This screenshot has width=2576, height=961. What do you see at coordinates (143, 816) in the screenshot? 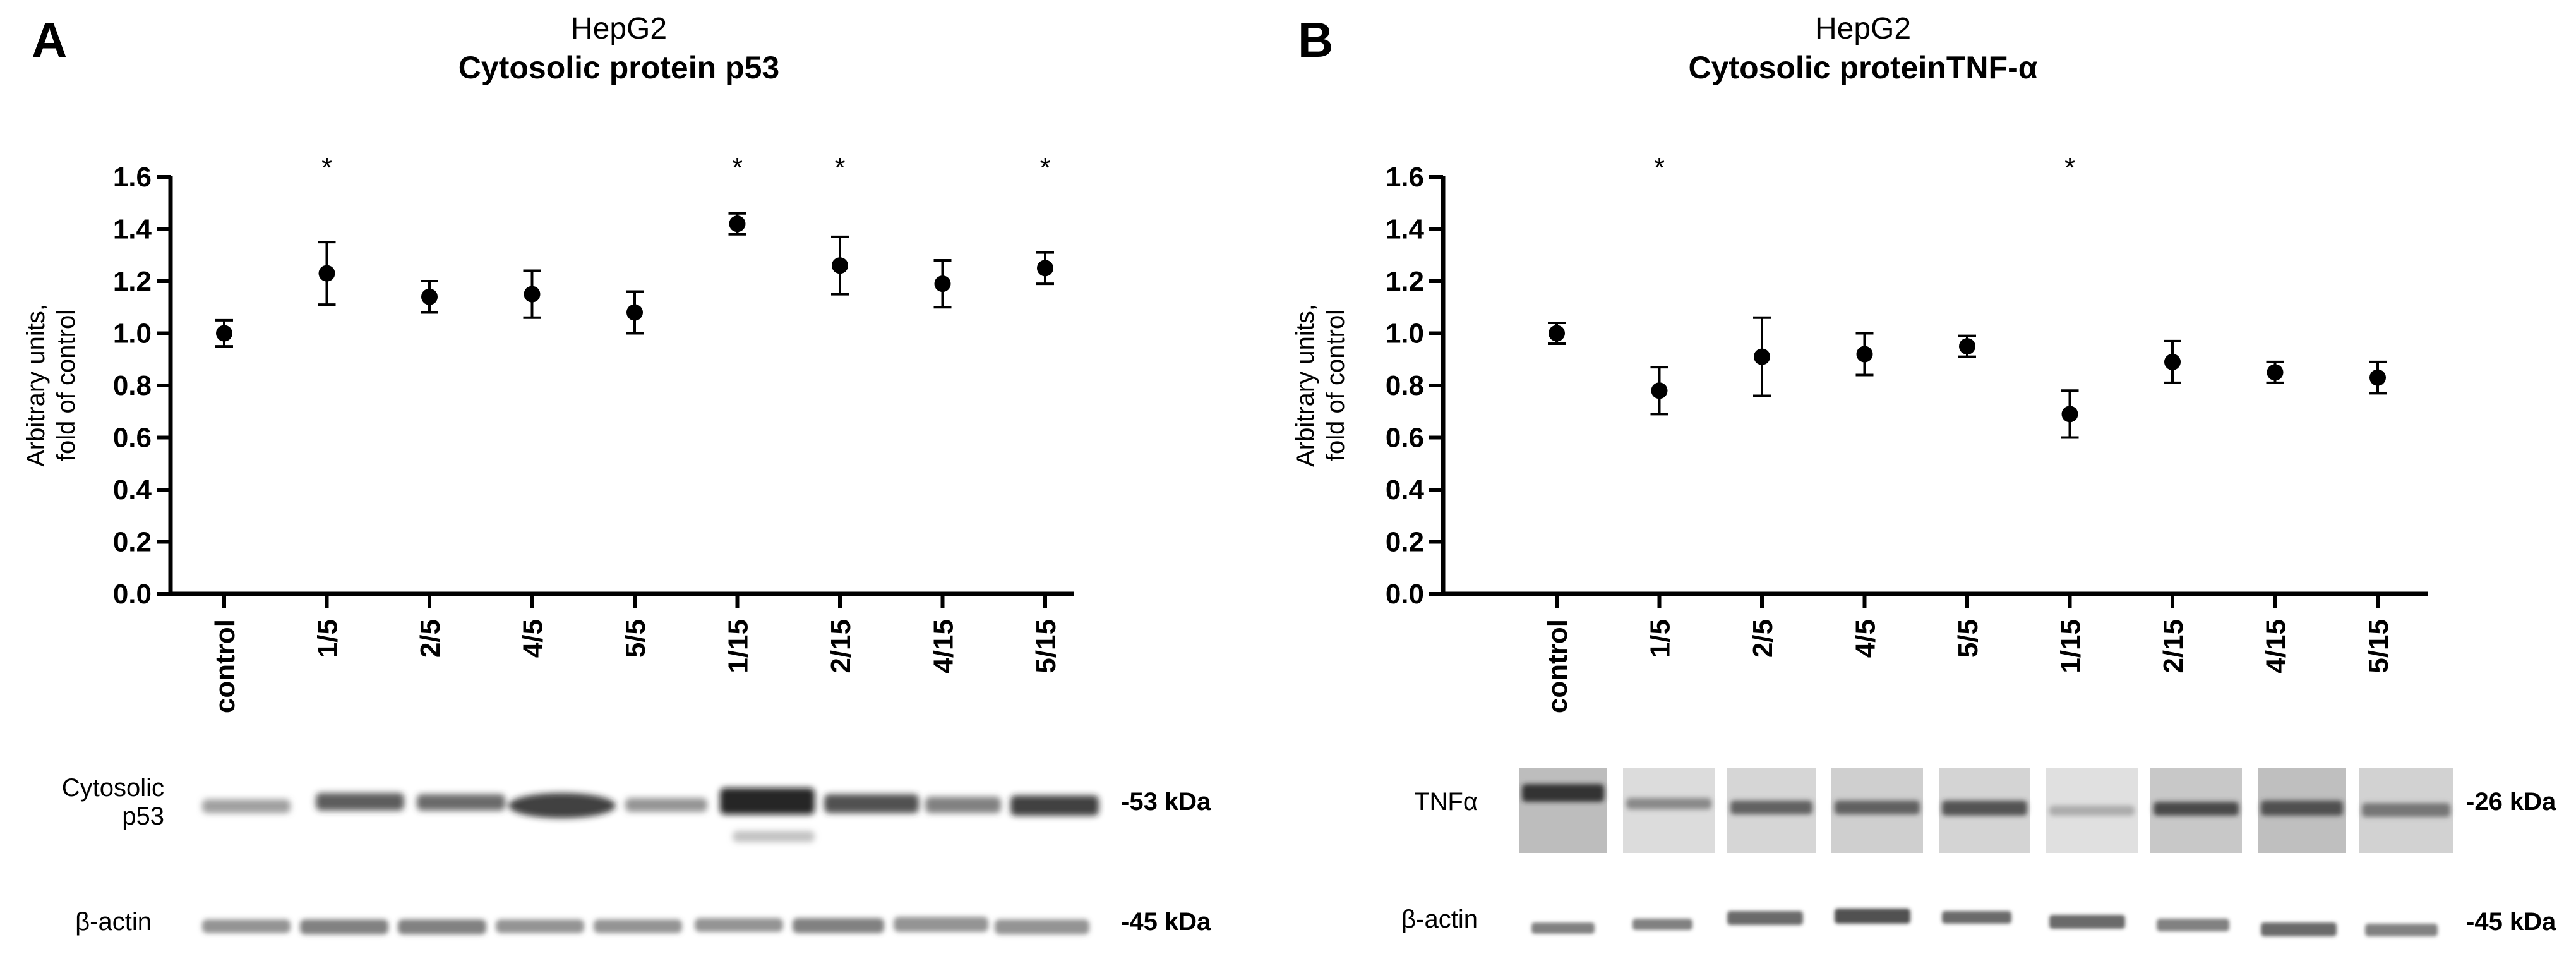
I see `blot-label-line2: p53` at bounding box center [143, 816].